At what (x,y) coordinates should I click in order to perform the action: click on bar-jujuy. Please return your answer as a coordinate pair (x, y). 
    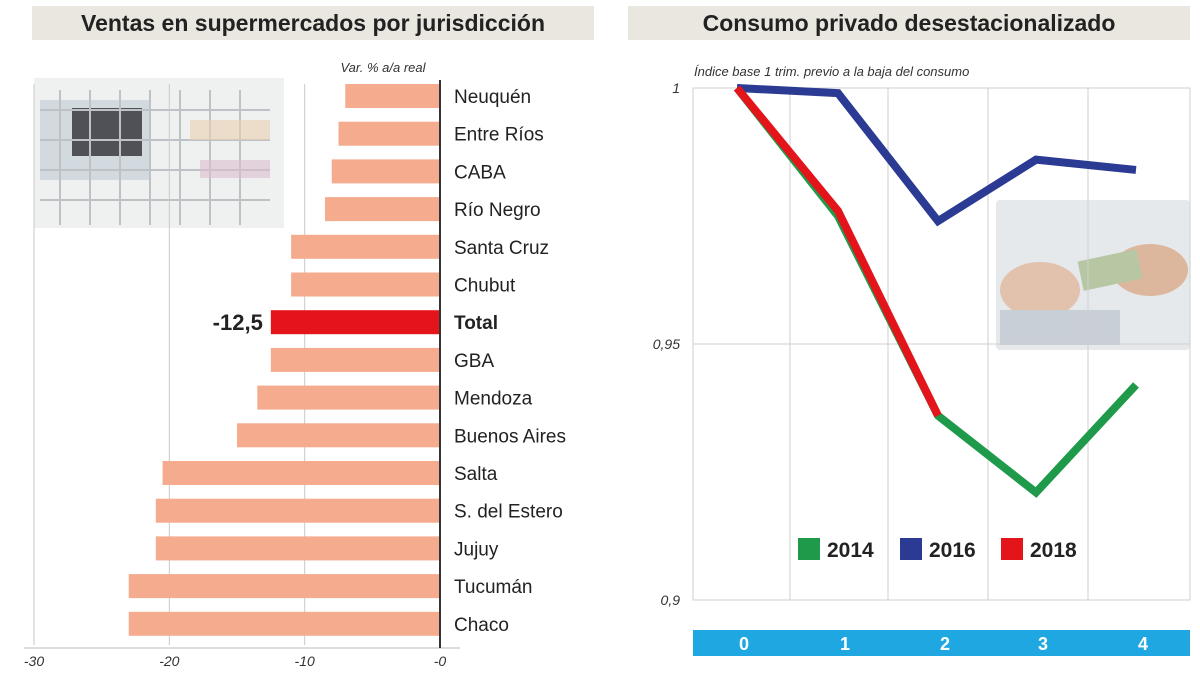
    Looking at the image, I should click on (298, 548).